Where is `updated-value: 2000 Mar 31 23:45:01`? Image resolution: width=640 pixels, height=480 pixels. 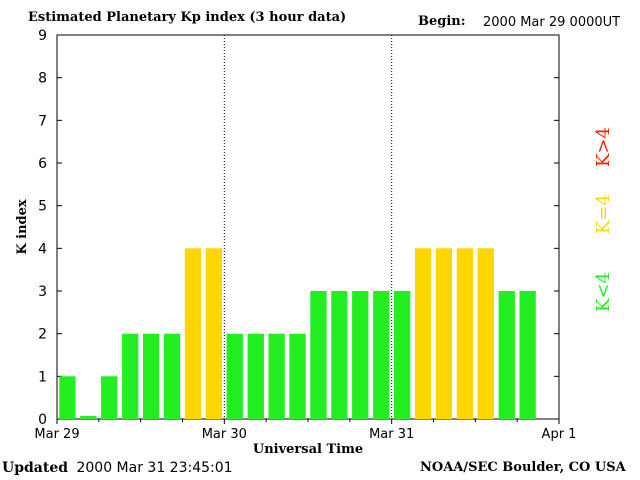 updated-value: 2000 Mar 31 23:45:01 is located at coordinates (154, 468).